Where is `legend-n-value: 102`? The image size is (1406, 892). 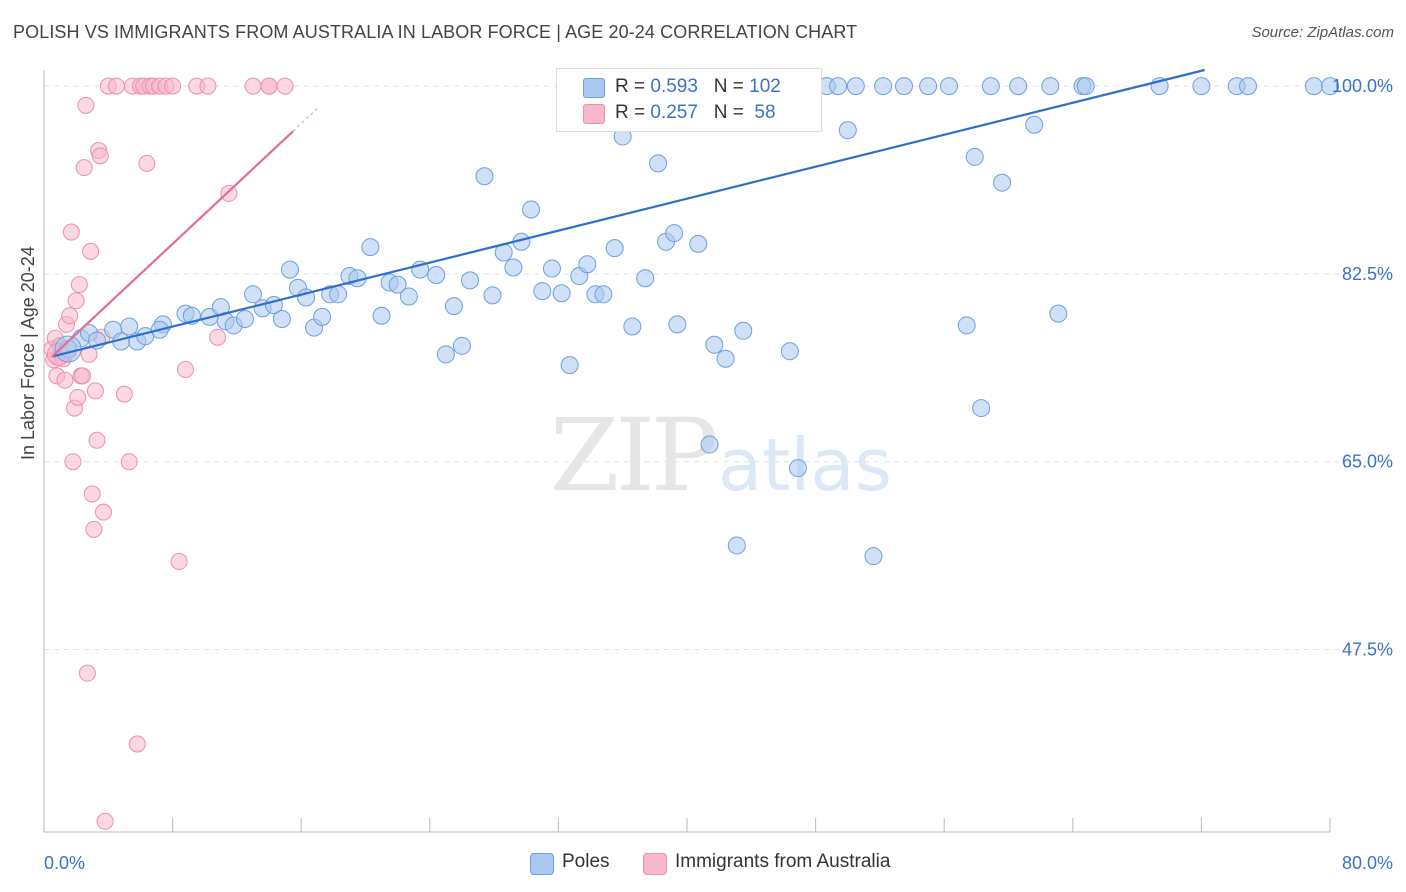 legend-n-value: 102 is located at coordinates (765, 86).